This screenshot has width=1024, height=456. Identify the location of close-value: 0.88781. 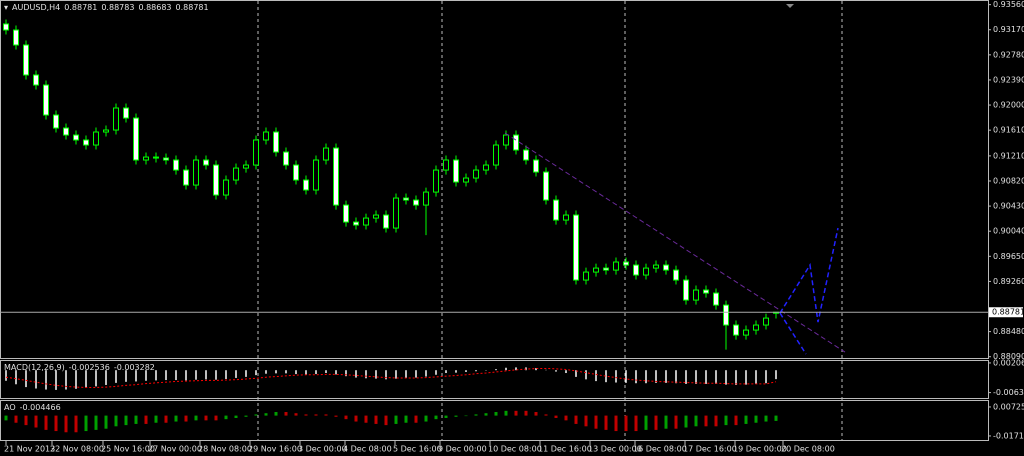
(192, 7).